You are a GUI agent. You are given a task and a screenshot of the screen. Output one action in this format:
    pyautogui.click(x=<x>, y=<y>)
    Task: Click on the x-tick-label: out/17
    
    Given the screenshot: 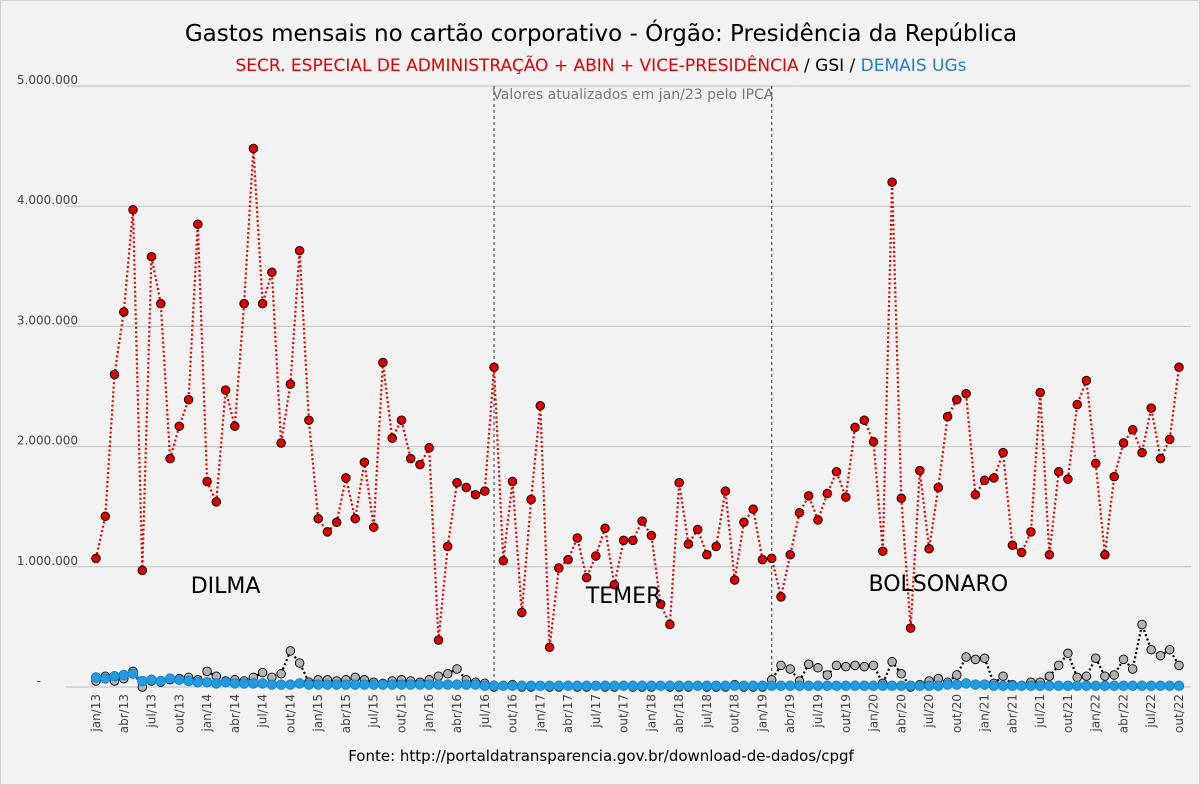 What is the action you would take?
    pyautogui.click(x=624, y=713)
    